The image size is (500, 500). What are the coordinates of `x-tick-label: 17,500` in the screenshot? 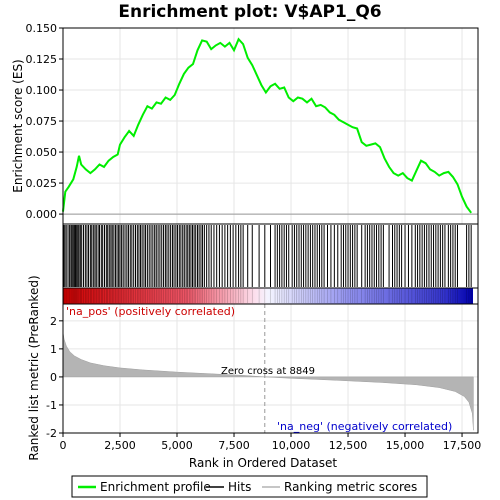 It's located at (462, 445).